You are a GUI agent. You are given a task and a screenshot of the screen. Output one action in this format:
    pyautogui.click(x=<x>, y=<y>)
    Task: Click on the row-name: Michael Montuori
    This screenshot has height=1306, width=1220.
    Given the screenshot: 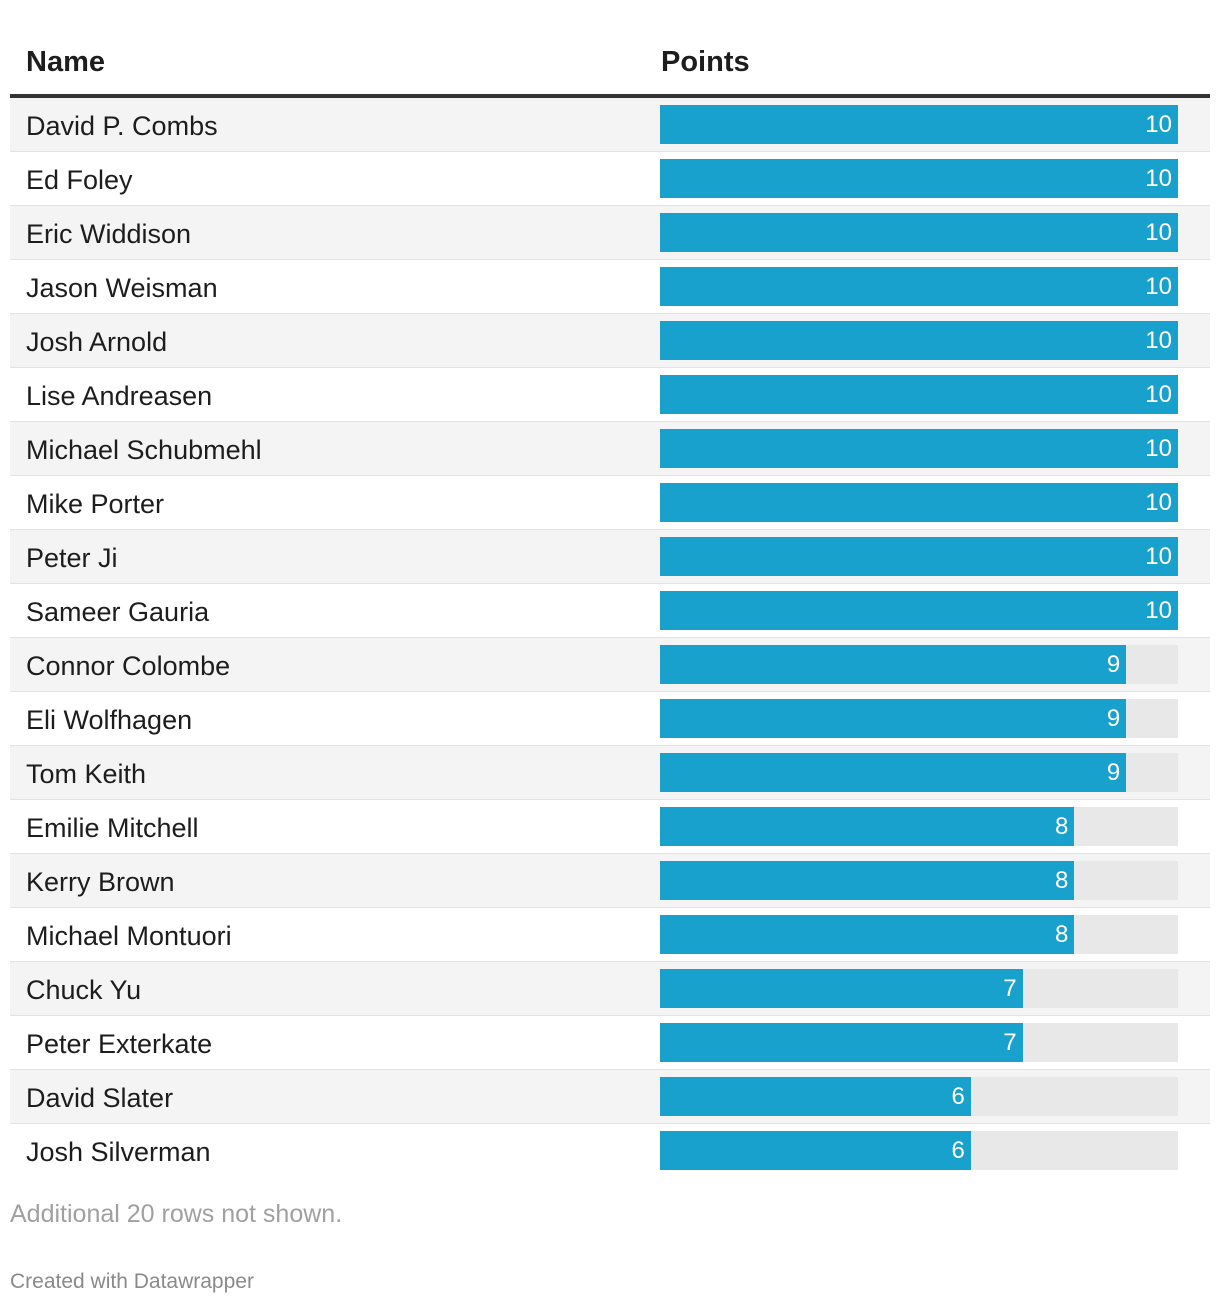 What is the action you would take?
    pyautogui.click(x=129, y=936)
    